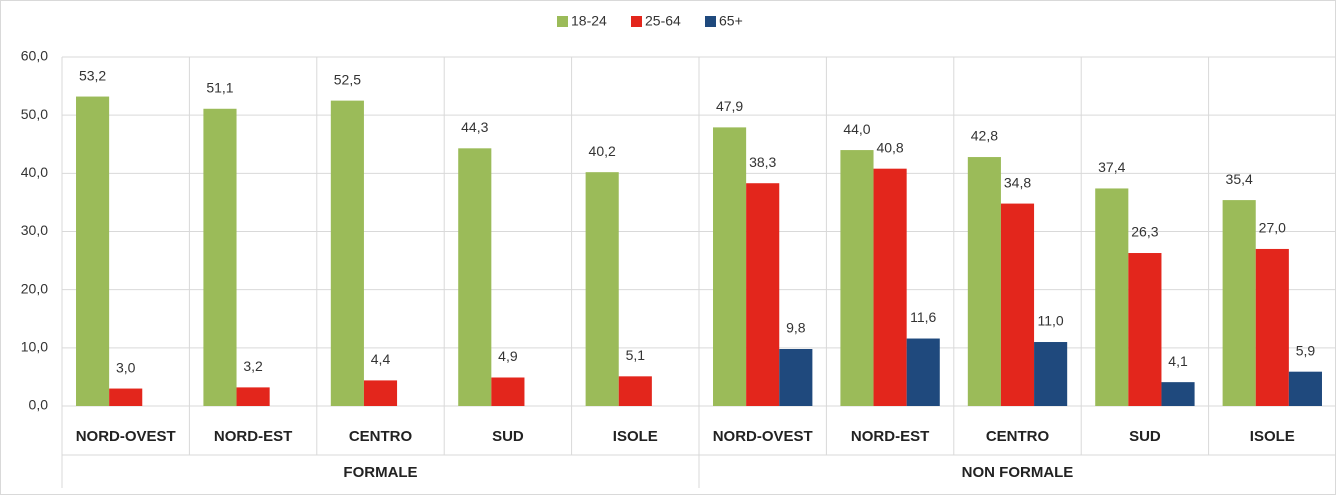 The width and height of the screenshot is (1336, 495). What do you see at coordinates (984, 136) in the screenshot?
I see `data-label: 42,8` at bounding box center [984, 136].